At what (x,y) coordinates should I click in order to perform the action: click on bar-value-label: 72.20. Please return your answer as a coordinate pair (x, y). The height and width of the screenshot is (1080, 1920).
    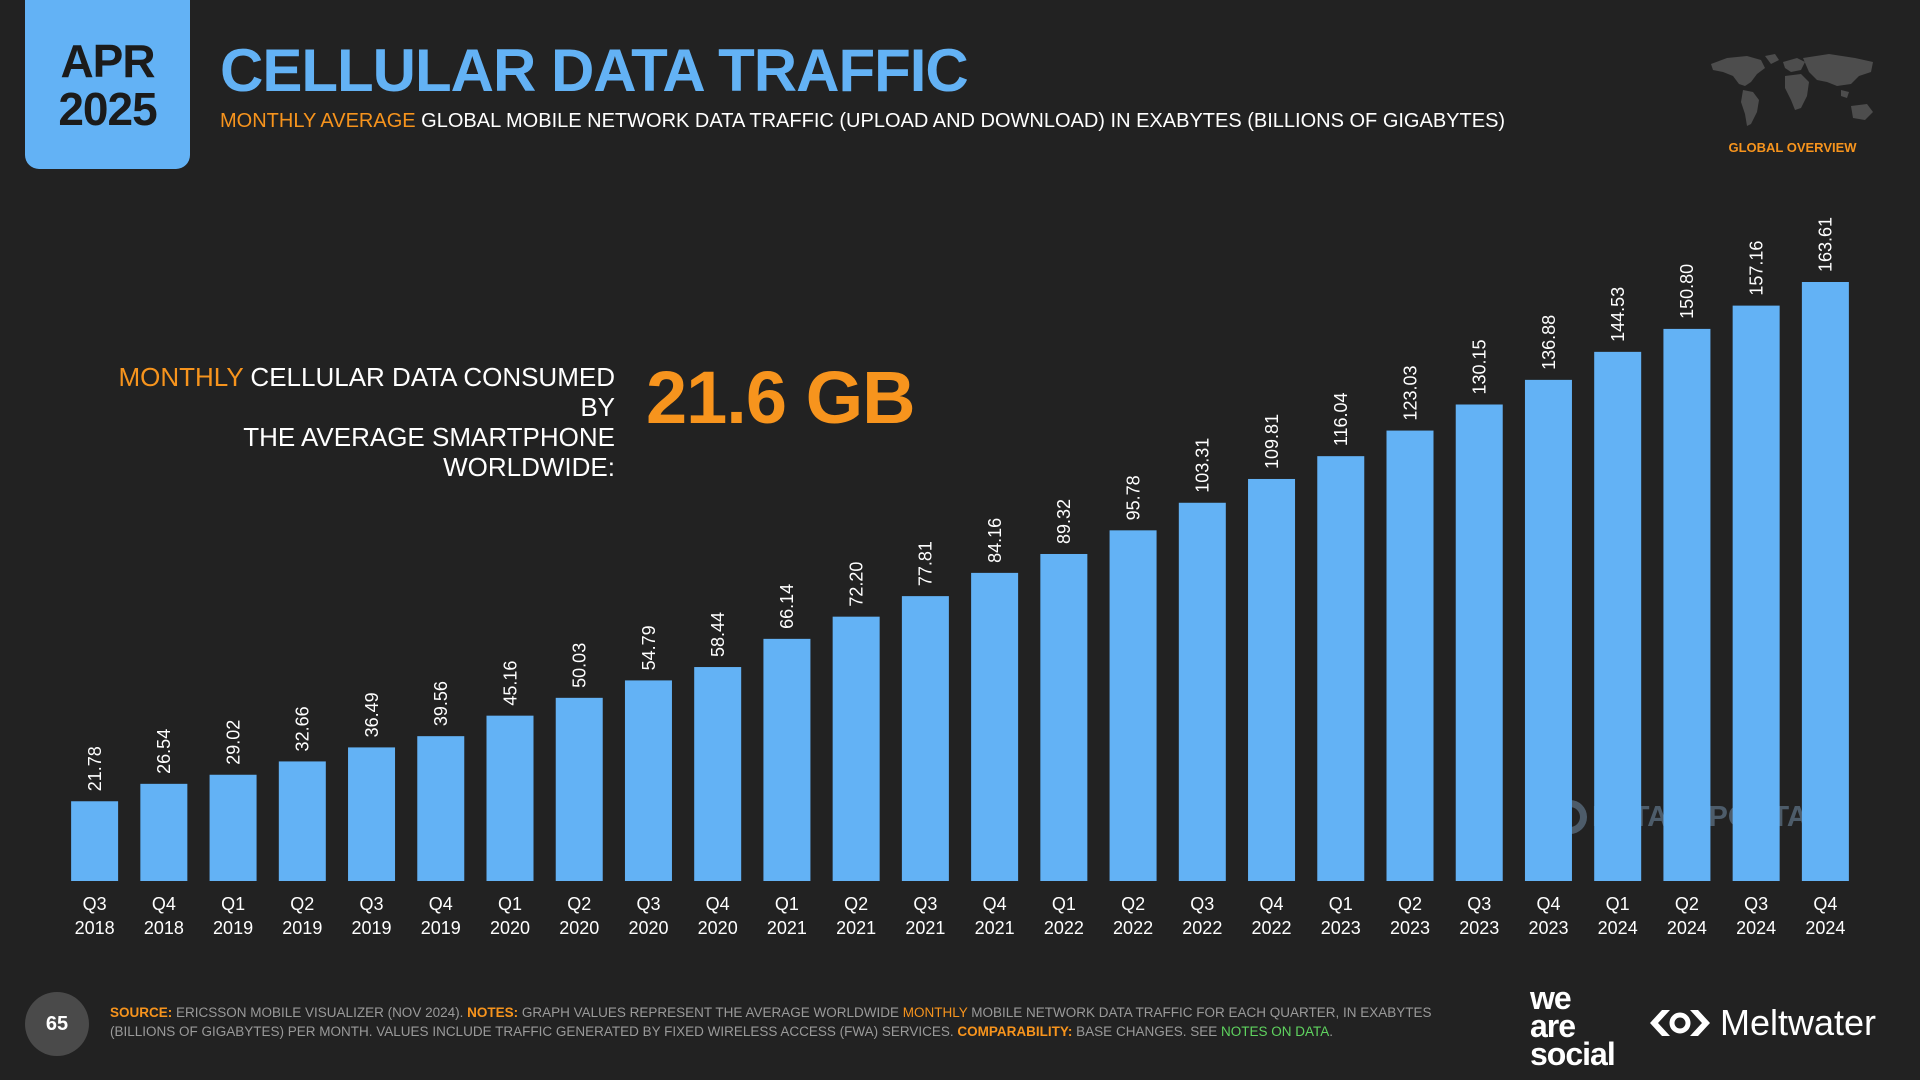
    Looking at the image, I should click on (856, 584).